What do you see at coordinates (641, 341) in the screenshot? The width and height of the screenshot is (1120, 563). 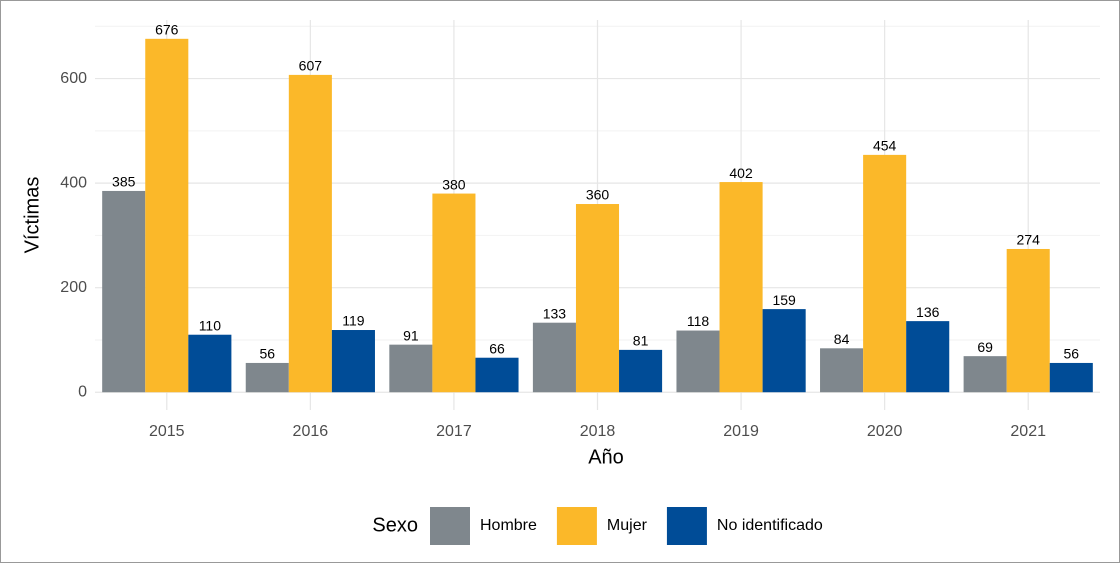 I see `value-label: 81` at bounding box center [641, 341].